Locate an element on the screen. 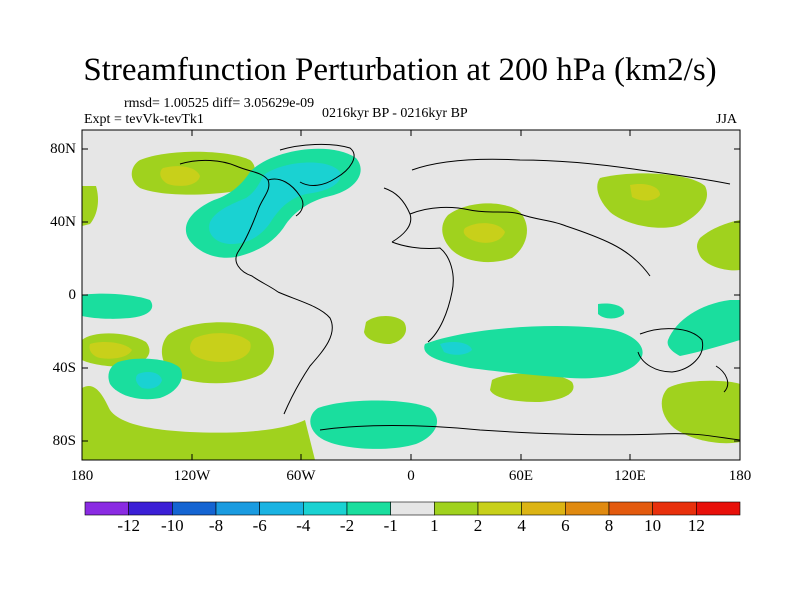 The image size is (800, 600). lat-label-80s: 80S is located at coordinates (64, 441).